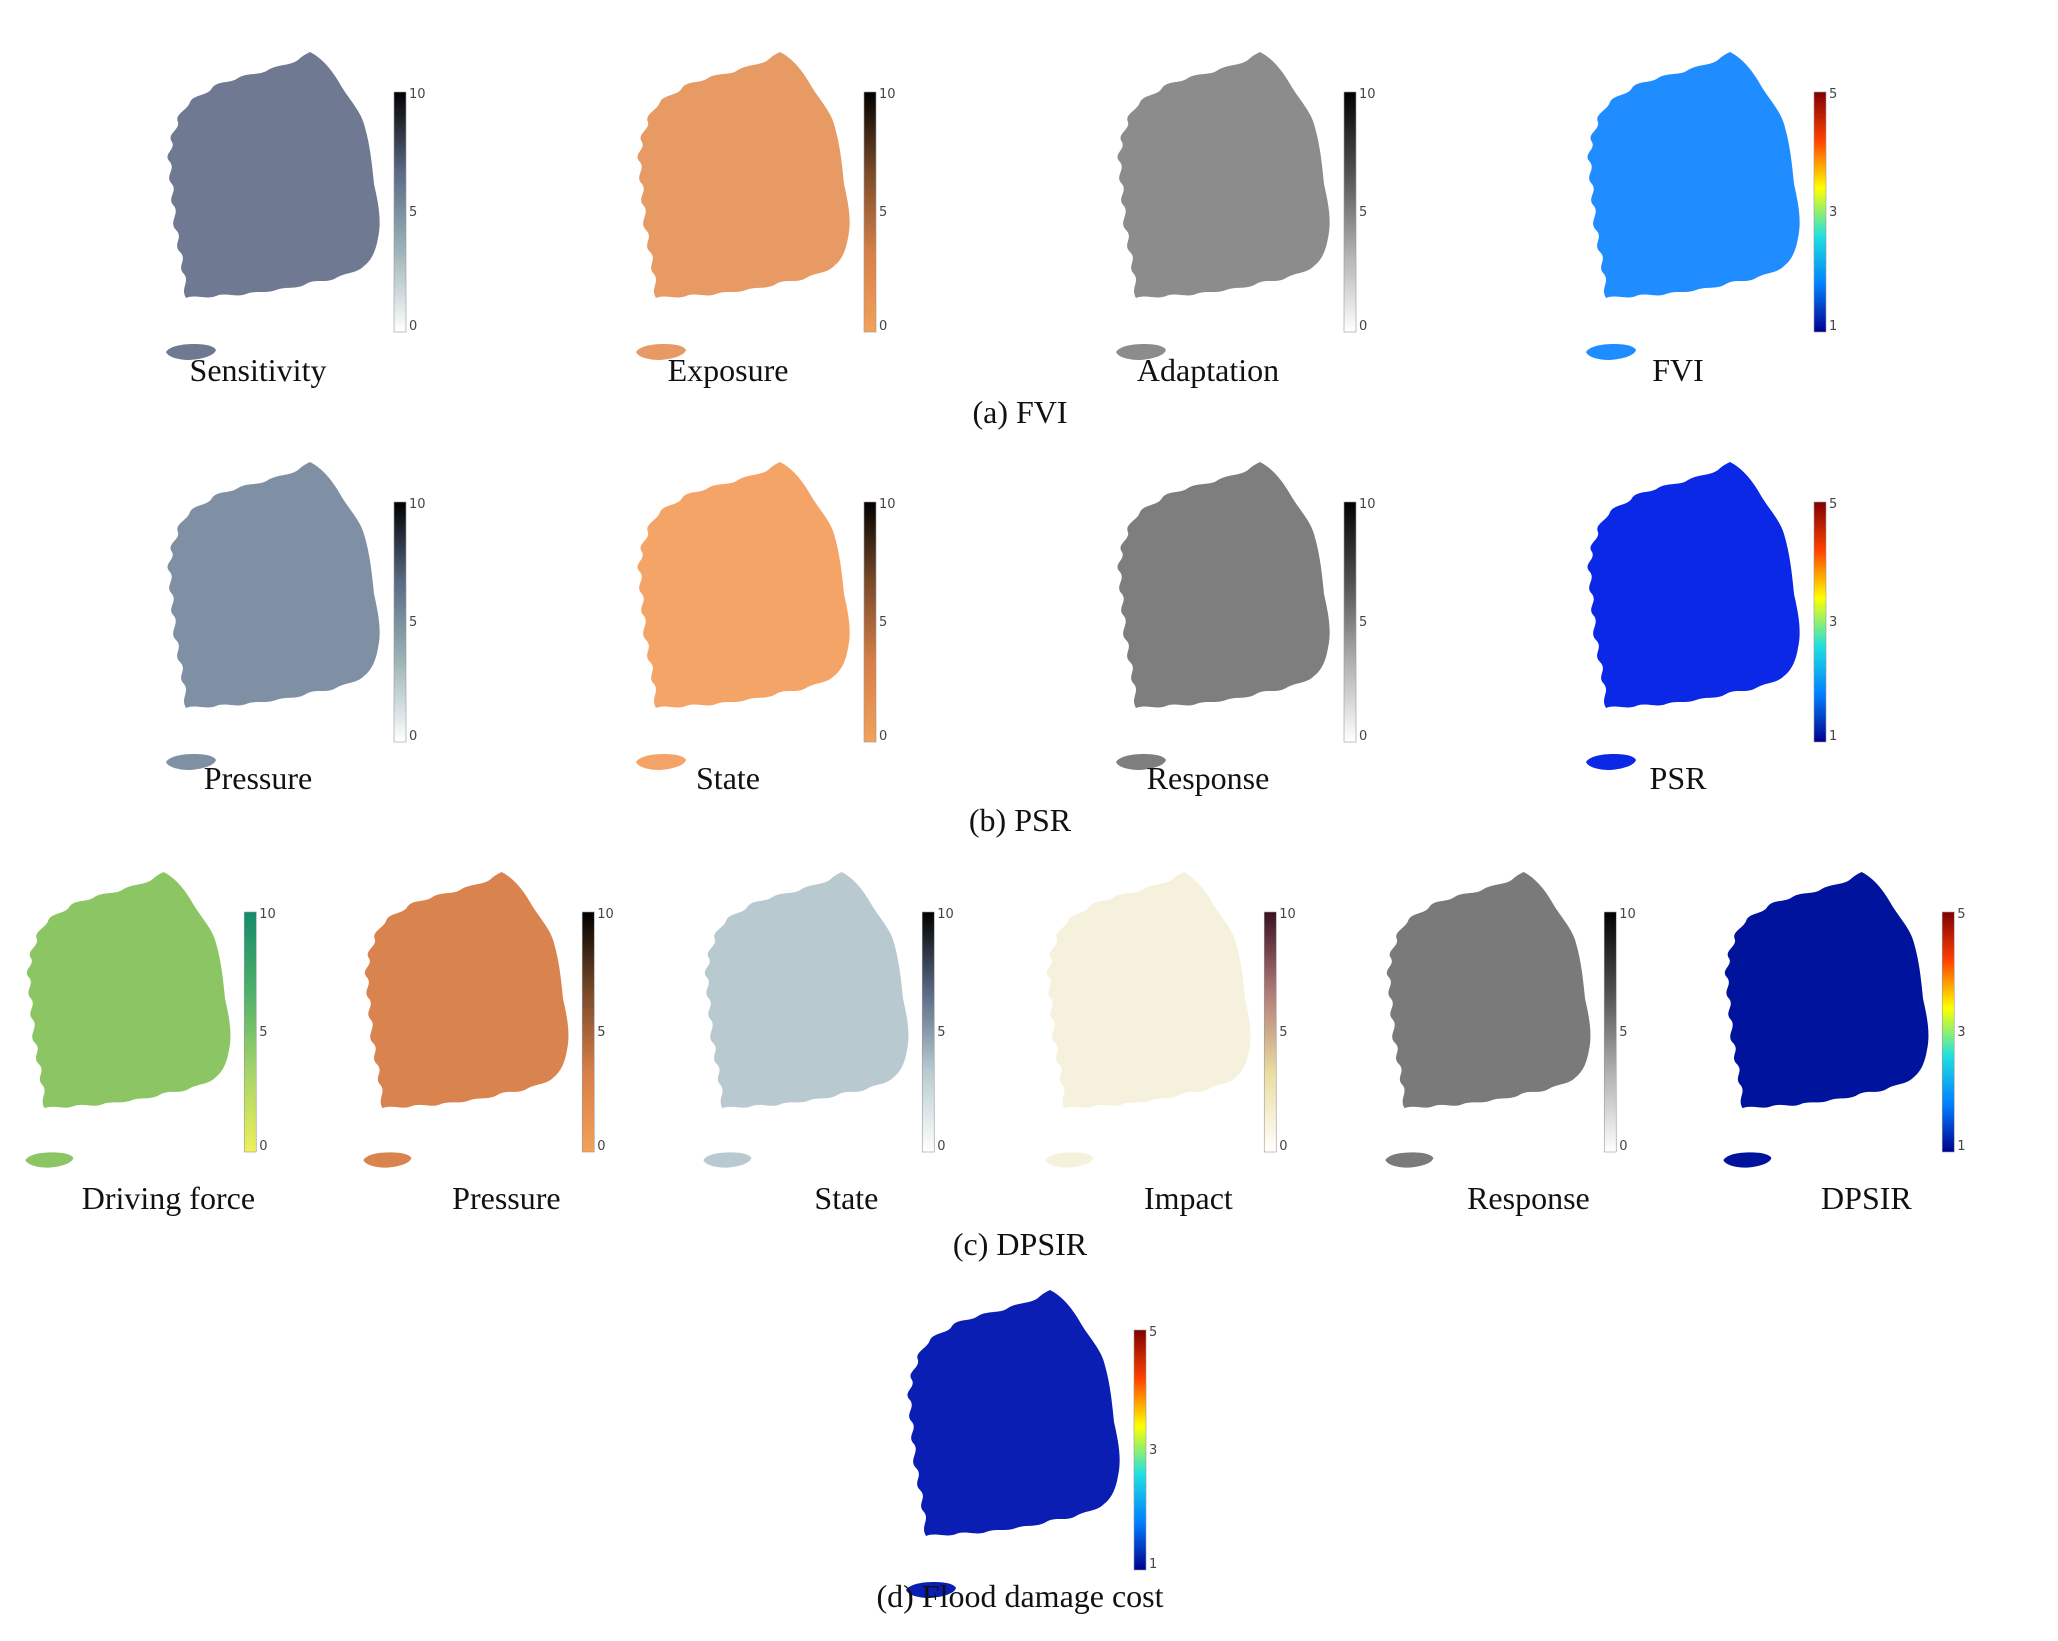 The image size is (2058, 1641). Describe the element at coordinates (1020, 412) in the screenshot. I see `group-caption: (a) FVI` at that location.